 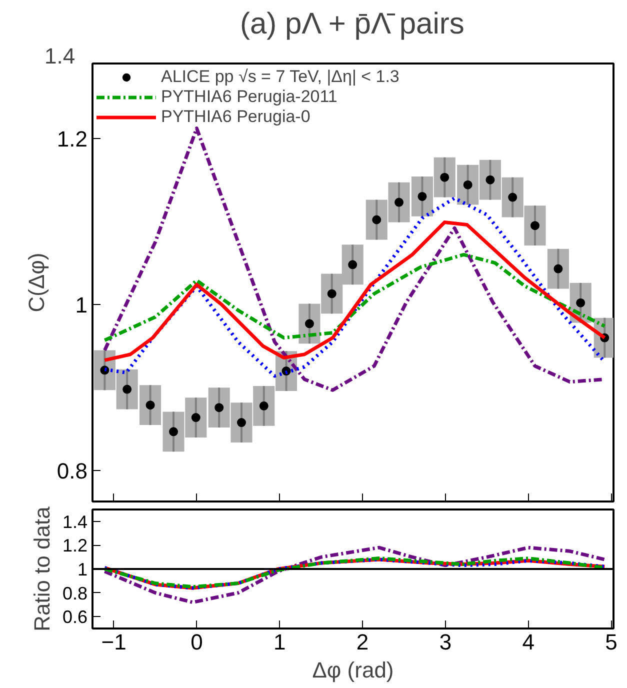 I want to click on x-axis-title: Δφ (rad), so click(x=353, y=670).